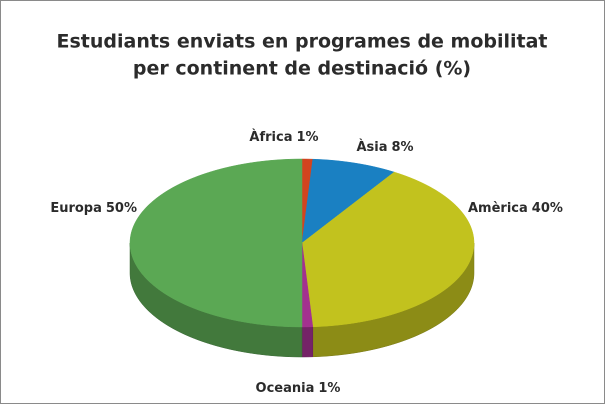 The height and width of the screenshot is (404, 605). I want to click on data-label: Oceania 1%, so click(298, 388).